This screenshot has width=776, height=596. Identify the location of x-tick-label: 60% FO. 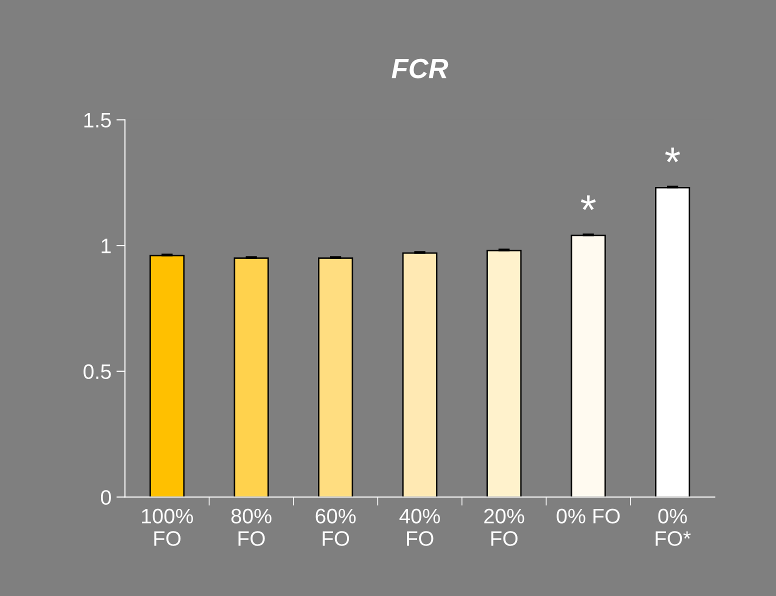
(336, 527).